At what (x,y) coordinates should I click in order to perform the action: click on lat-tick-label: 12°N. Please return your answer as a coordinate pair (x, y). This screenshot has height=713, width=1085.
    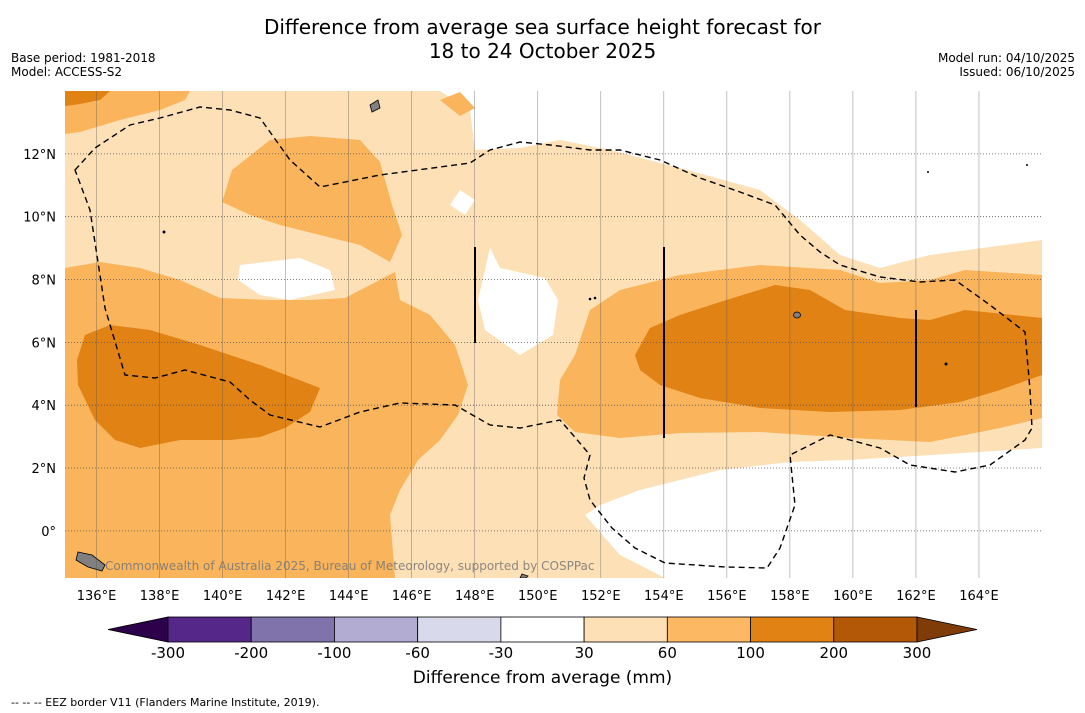
    Looking at the image, I should click on (39, 155).